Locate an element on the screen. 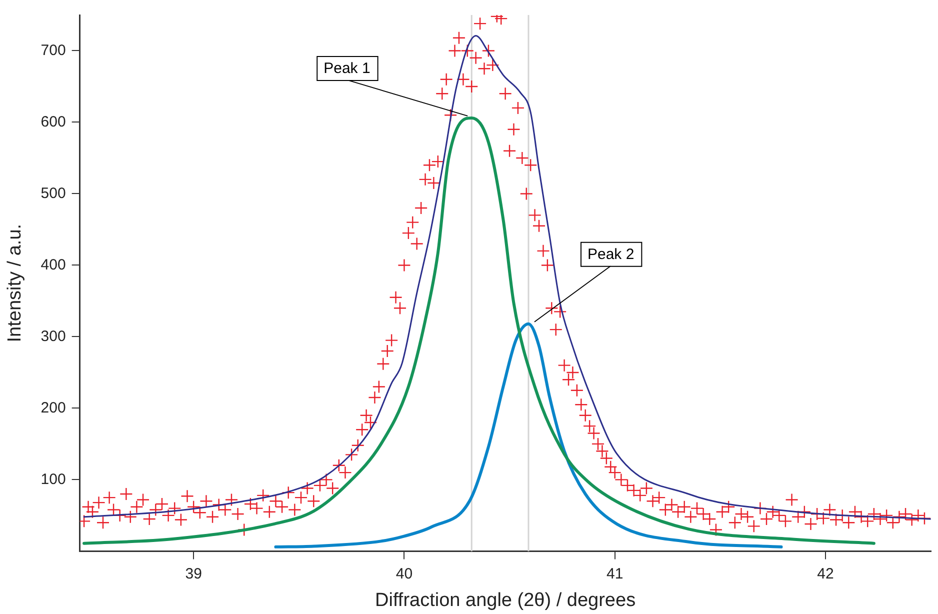 This screenshot has width=938, height=614. y-axis-title: Intensity / a.u. is located at coordinates (15, 283).